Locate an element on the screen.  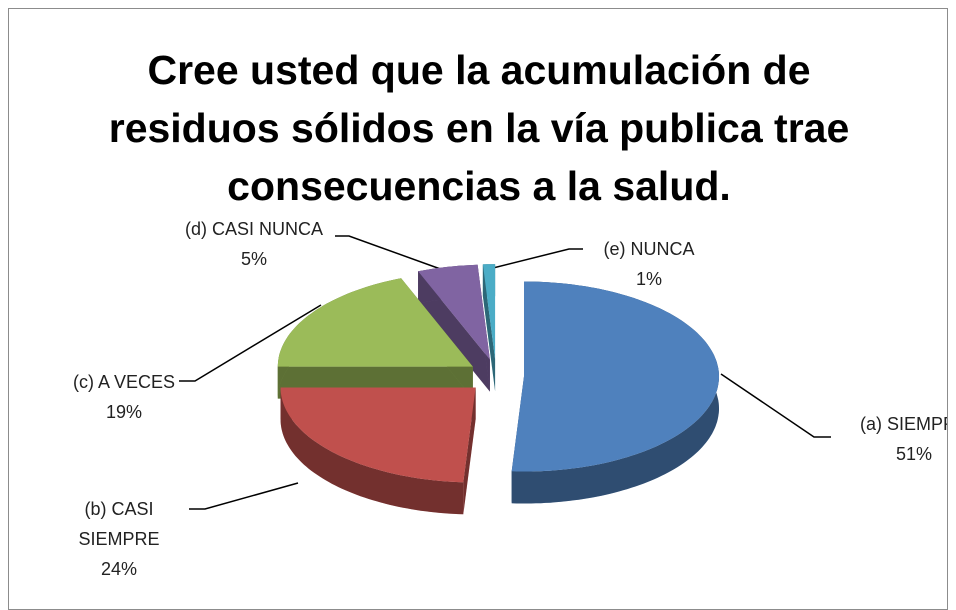
category-label: (e) NUNCA is located at coordinates (649, 249).